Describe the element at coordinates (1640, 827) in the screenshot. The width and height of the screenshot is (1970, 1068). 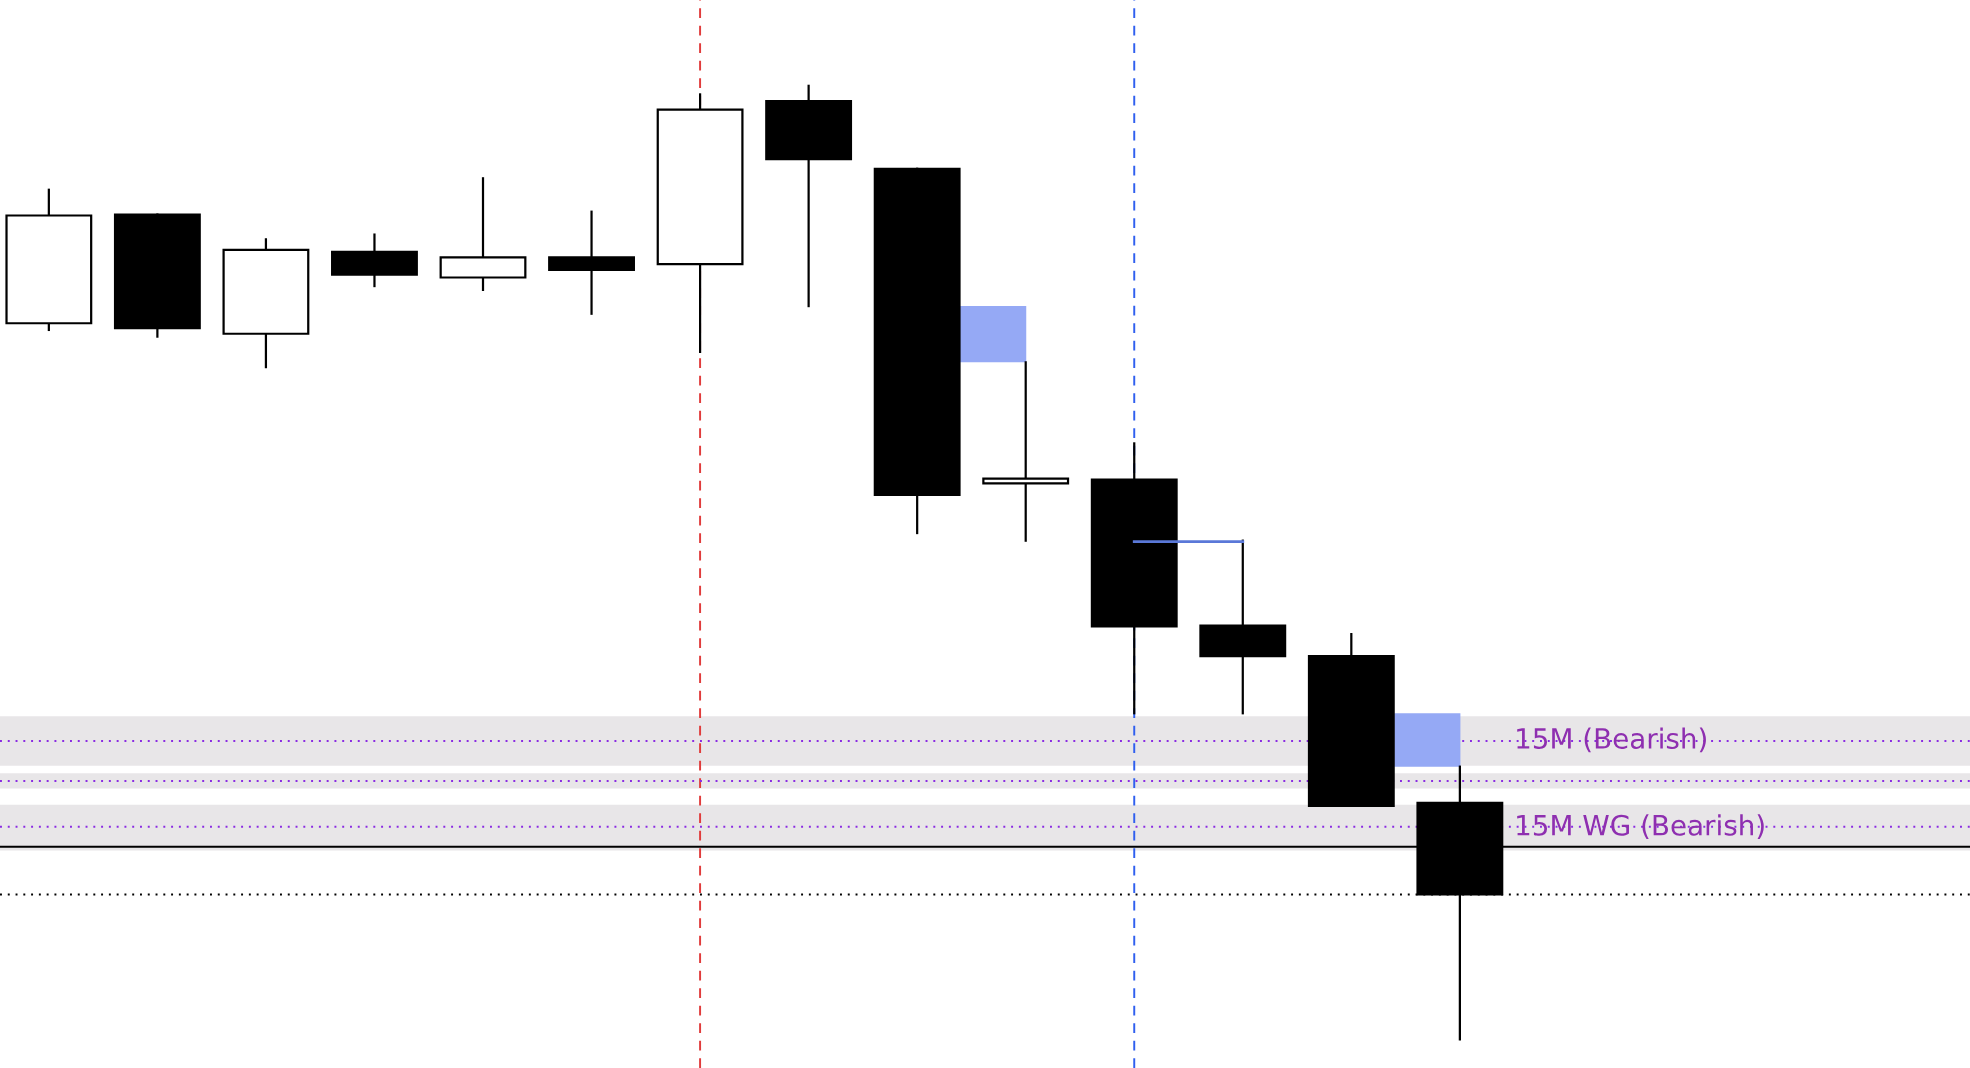
I see `band-label: 15M WG (Bearish)` at that location.